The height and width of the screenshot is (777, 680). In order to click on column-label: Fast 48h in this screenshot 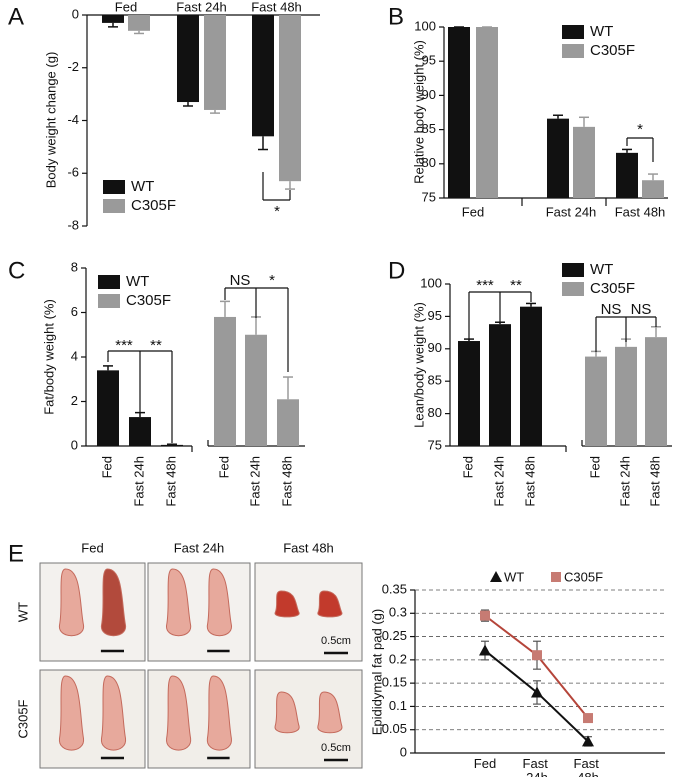, I will do `click(308, 547)`.